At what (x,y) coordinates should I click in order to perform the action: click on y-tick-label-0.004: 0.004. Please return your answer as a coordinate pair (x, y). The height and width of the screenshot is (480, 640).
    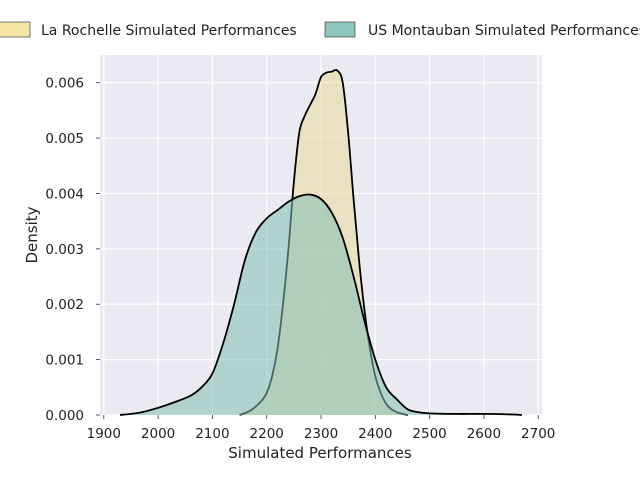
    Looking at the image, I should click on (64, 194).